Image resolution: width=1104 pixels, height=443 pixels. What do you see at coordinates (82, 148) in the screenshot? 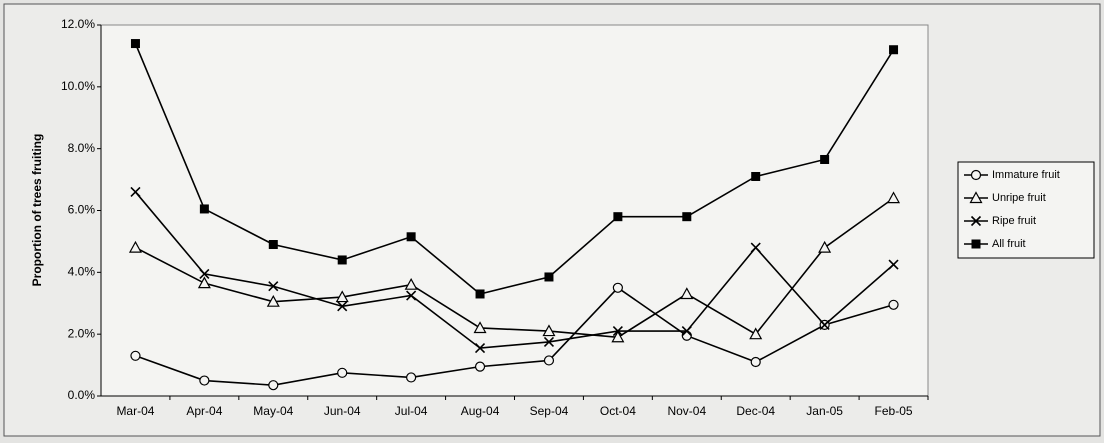
I see `y-tick-label: 8.0%` at bounding box center [82, 148].